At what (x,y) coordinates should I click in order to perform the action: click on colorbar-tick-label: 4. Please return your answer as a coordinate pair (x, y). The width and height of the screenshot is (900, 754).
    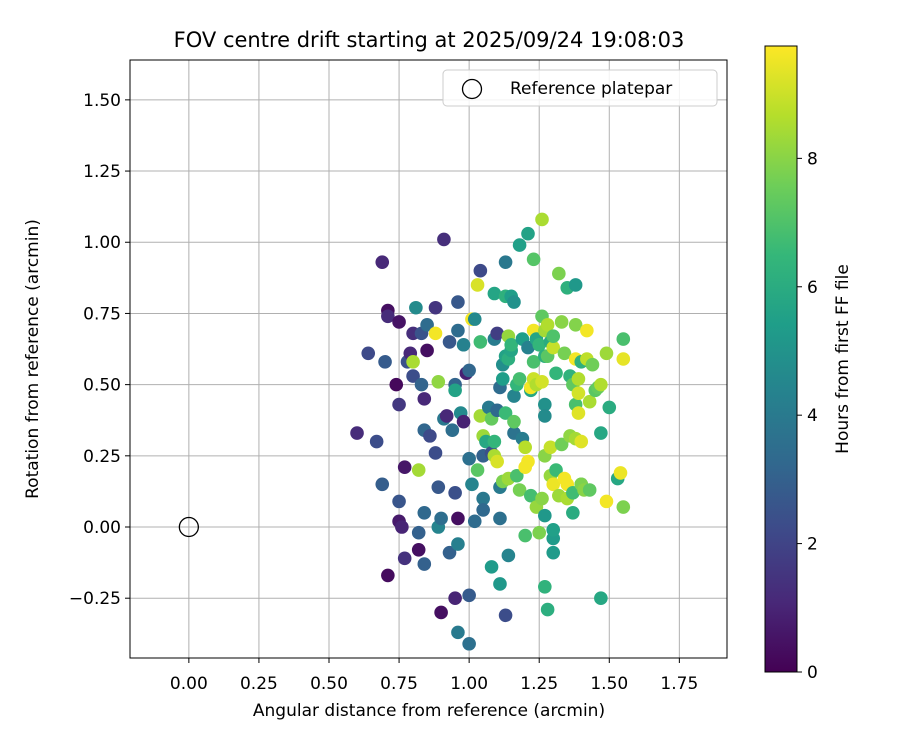
    Looking at the image, I should click on (812, 416).